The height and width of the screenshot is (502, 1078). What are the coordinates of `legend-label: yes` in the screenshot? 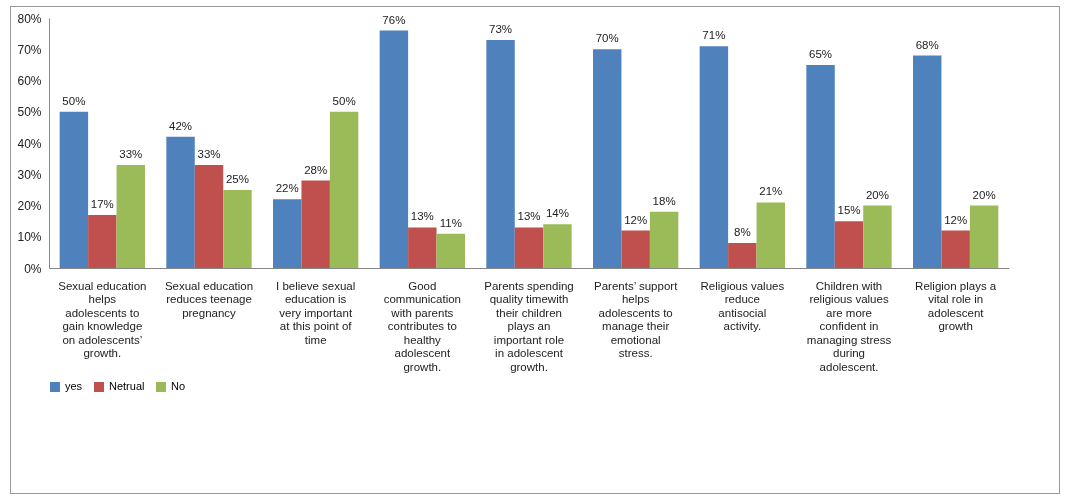 It's located at (74, 386).